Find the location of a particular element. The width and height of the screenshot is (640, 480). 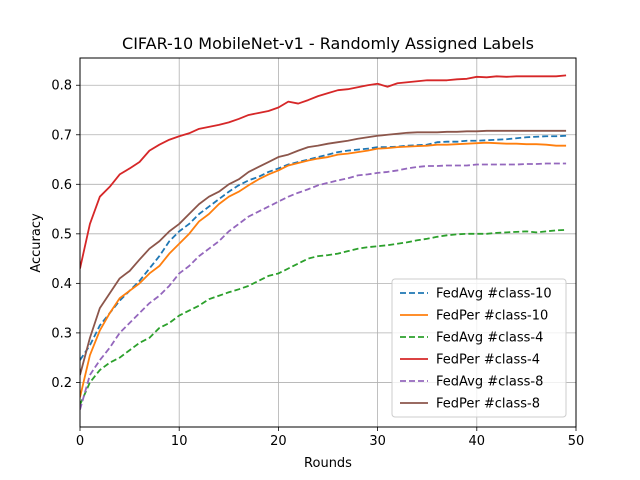

y-tick-label: 0.3 is located at coordinates (61, 333).